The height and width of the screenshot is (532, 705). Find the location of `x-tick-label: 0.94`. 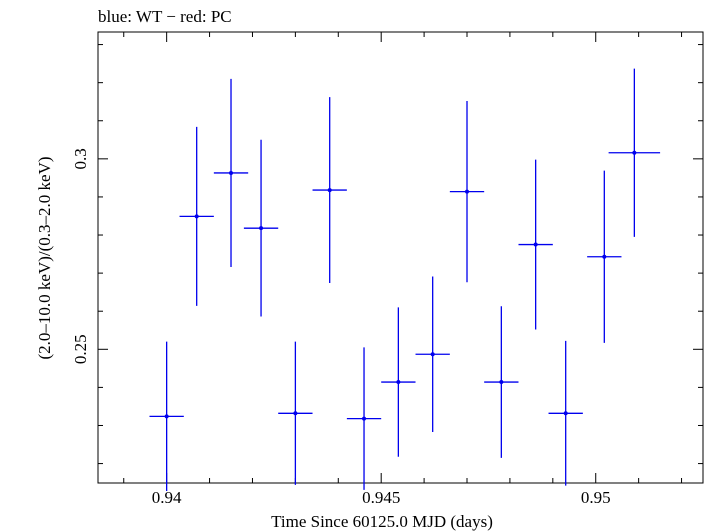

x-tick-label: 0.94 is located at coordinates (167, 497).